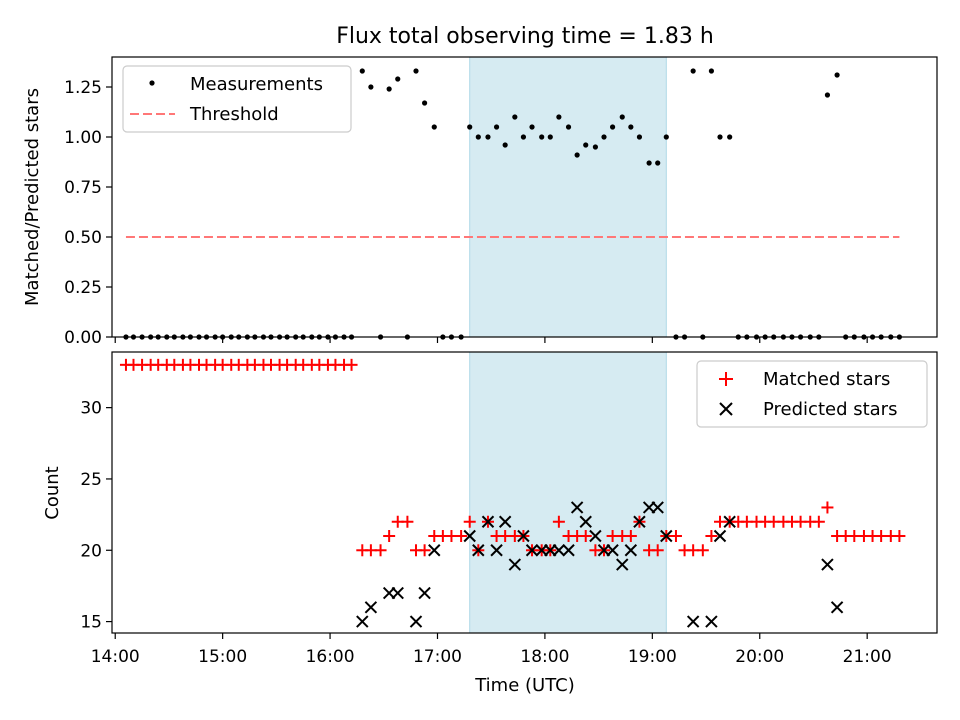 The width and height of the screenshot is (960, 720). I want to click on bottom-x-axis: 14:00 15:00 16:00 17:00 18:00 19:00 20:00 21:00, so click(491, 650).